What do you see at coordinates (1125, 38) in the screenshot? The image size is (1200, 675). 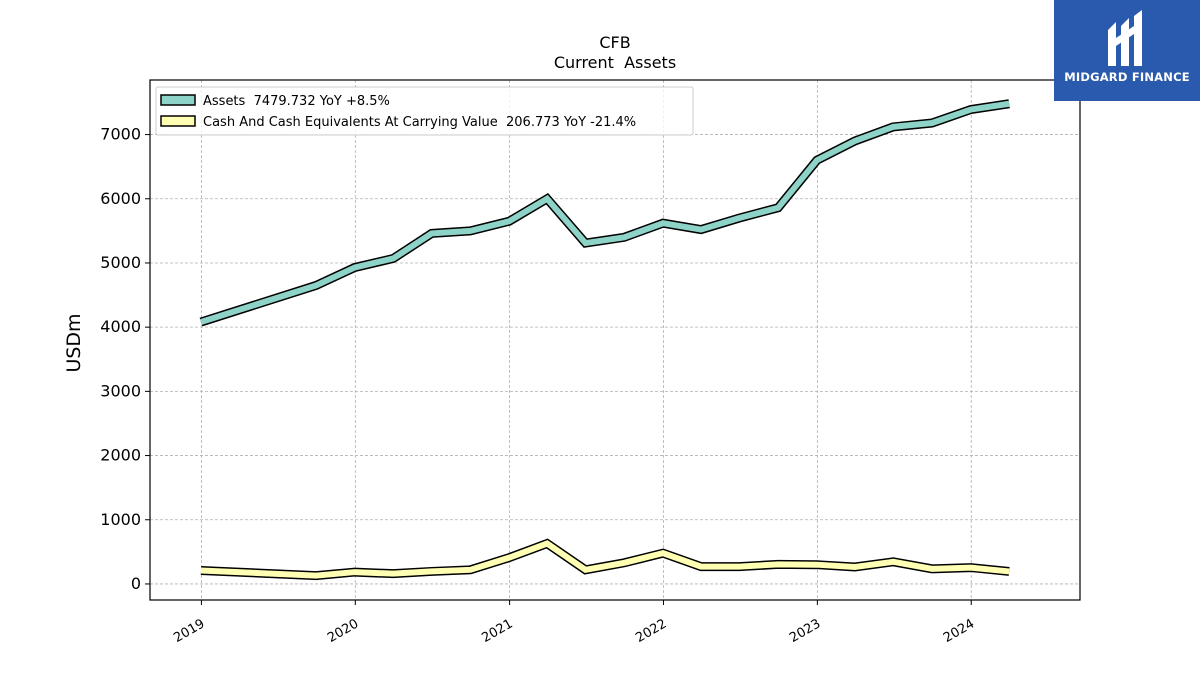 I see `midgard-finance-logo-icon` at bounding box center [1125, 38].